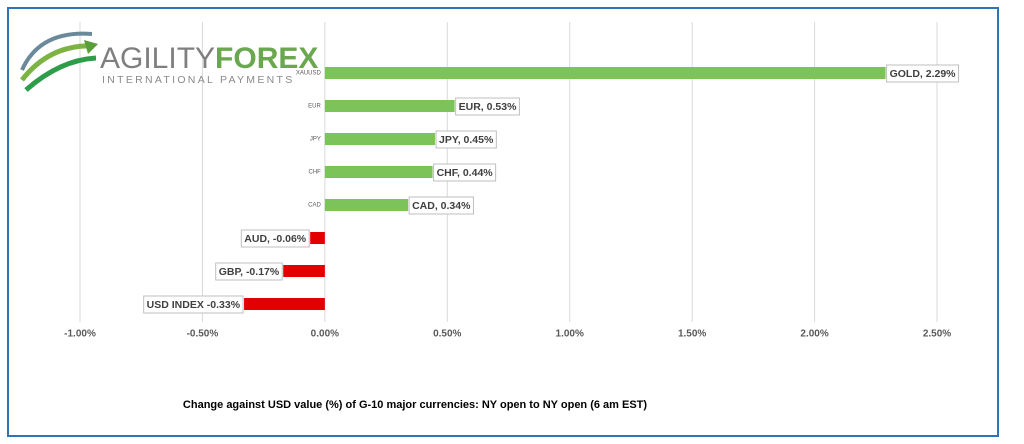  What do you see at coordinates (198, 80) in the screenshot?
I see `logo-tagline: INTERNATIONAL PAYMENTS` at bounding box center [198, 80].